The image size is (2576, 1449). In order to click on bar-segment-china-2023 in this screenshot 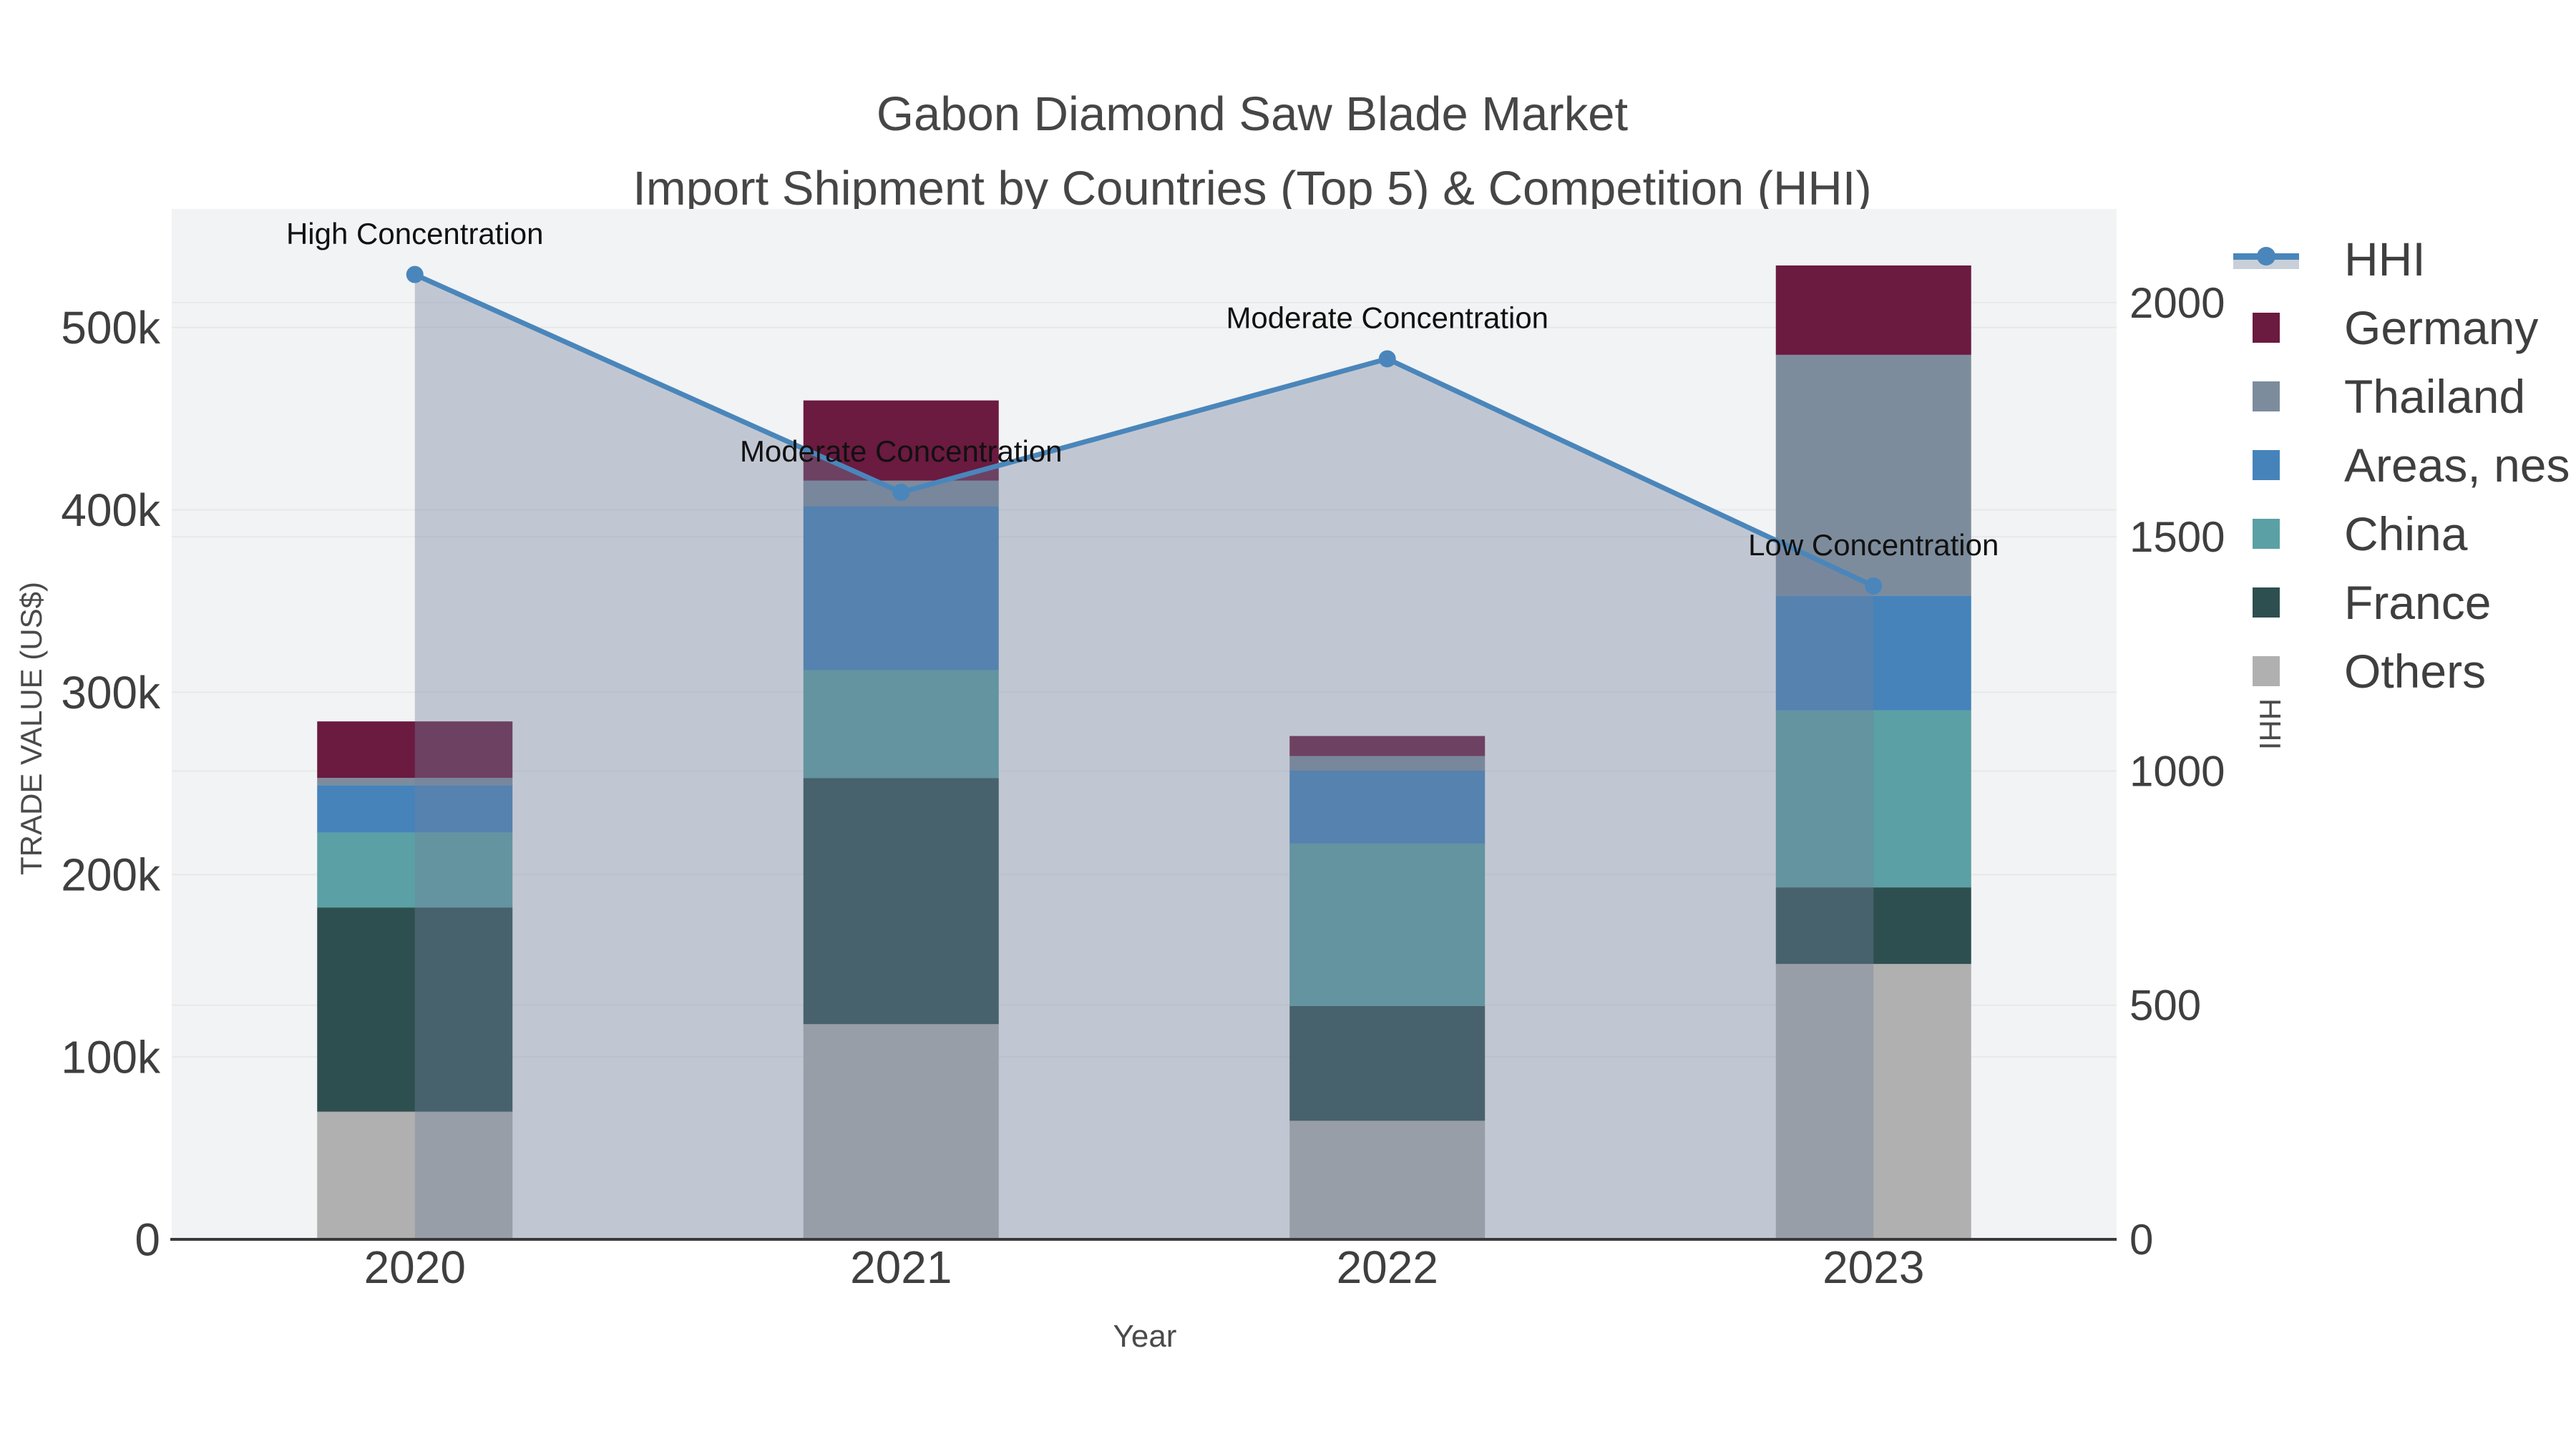, I will do `click(1873, 799)`.